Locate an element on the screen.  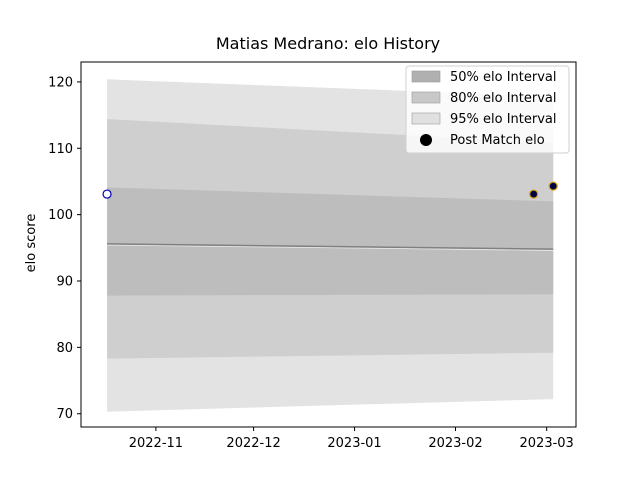
chart-title: Matias Medrano: elo History is located at coordinates (328, 43).